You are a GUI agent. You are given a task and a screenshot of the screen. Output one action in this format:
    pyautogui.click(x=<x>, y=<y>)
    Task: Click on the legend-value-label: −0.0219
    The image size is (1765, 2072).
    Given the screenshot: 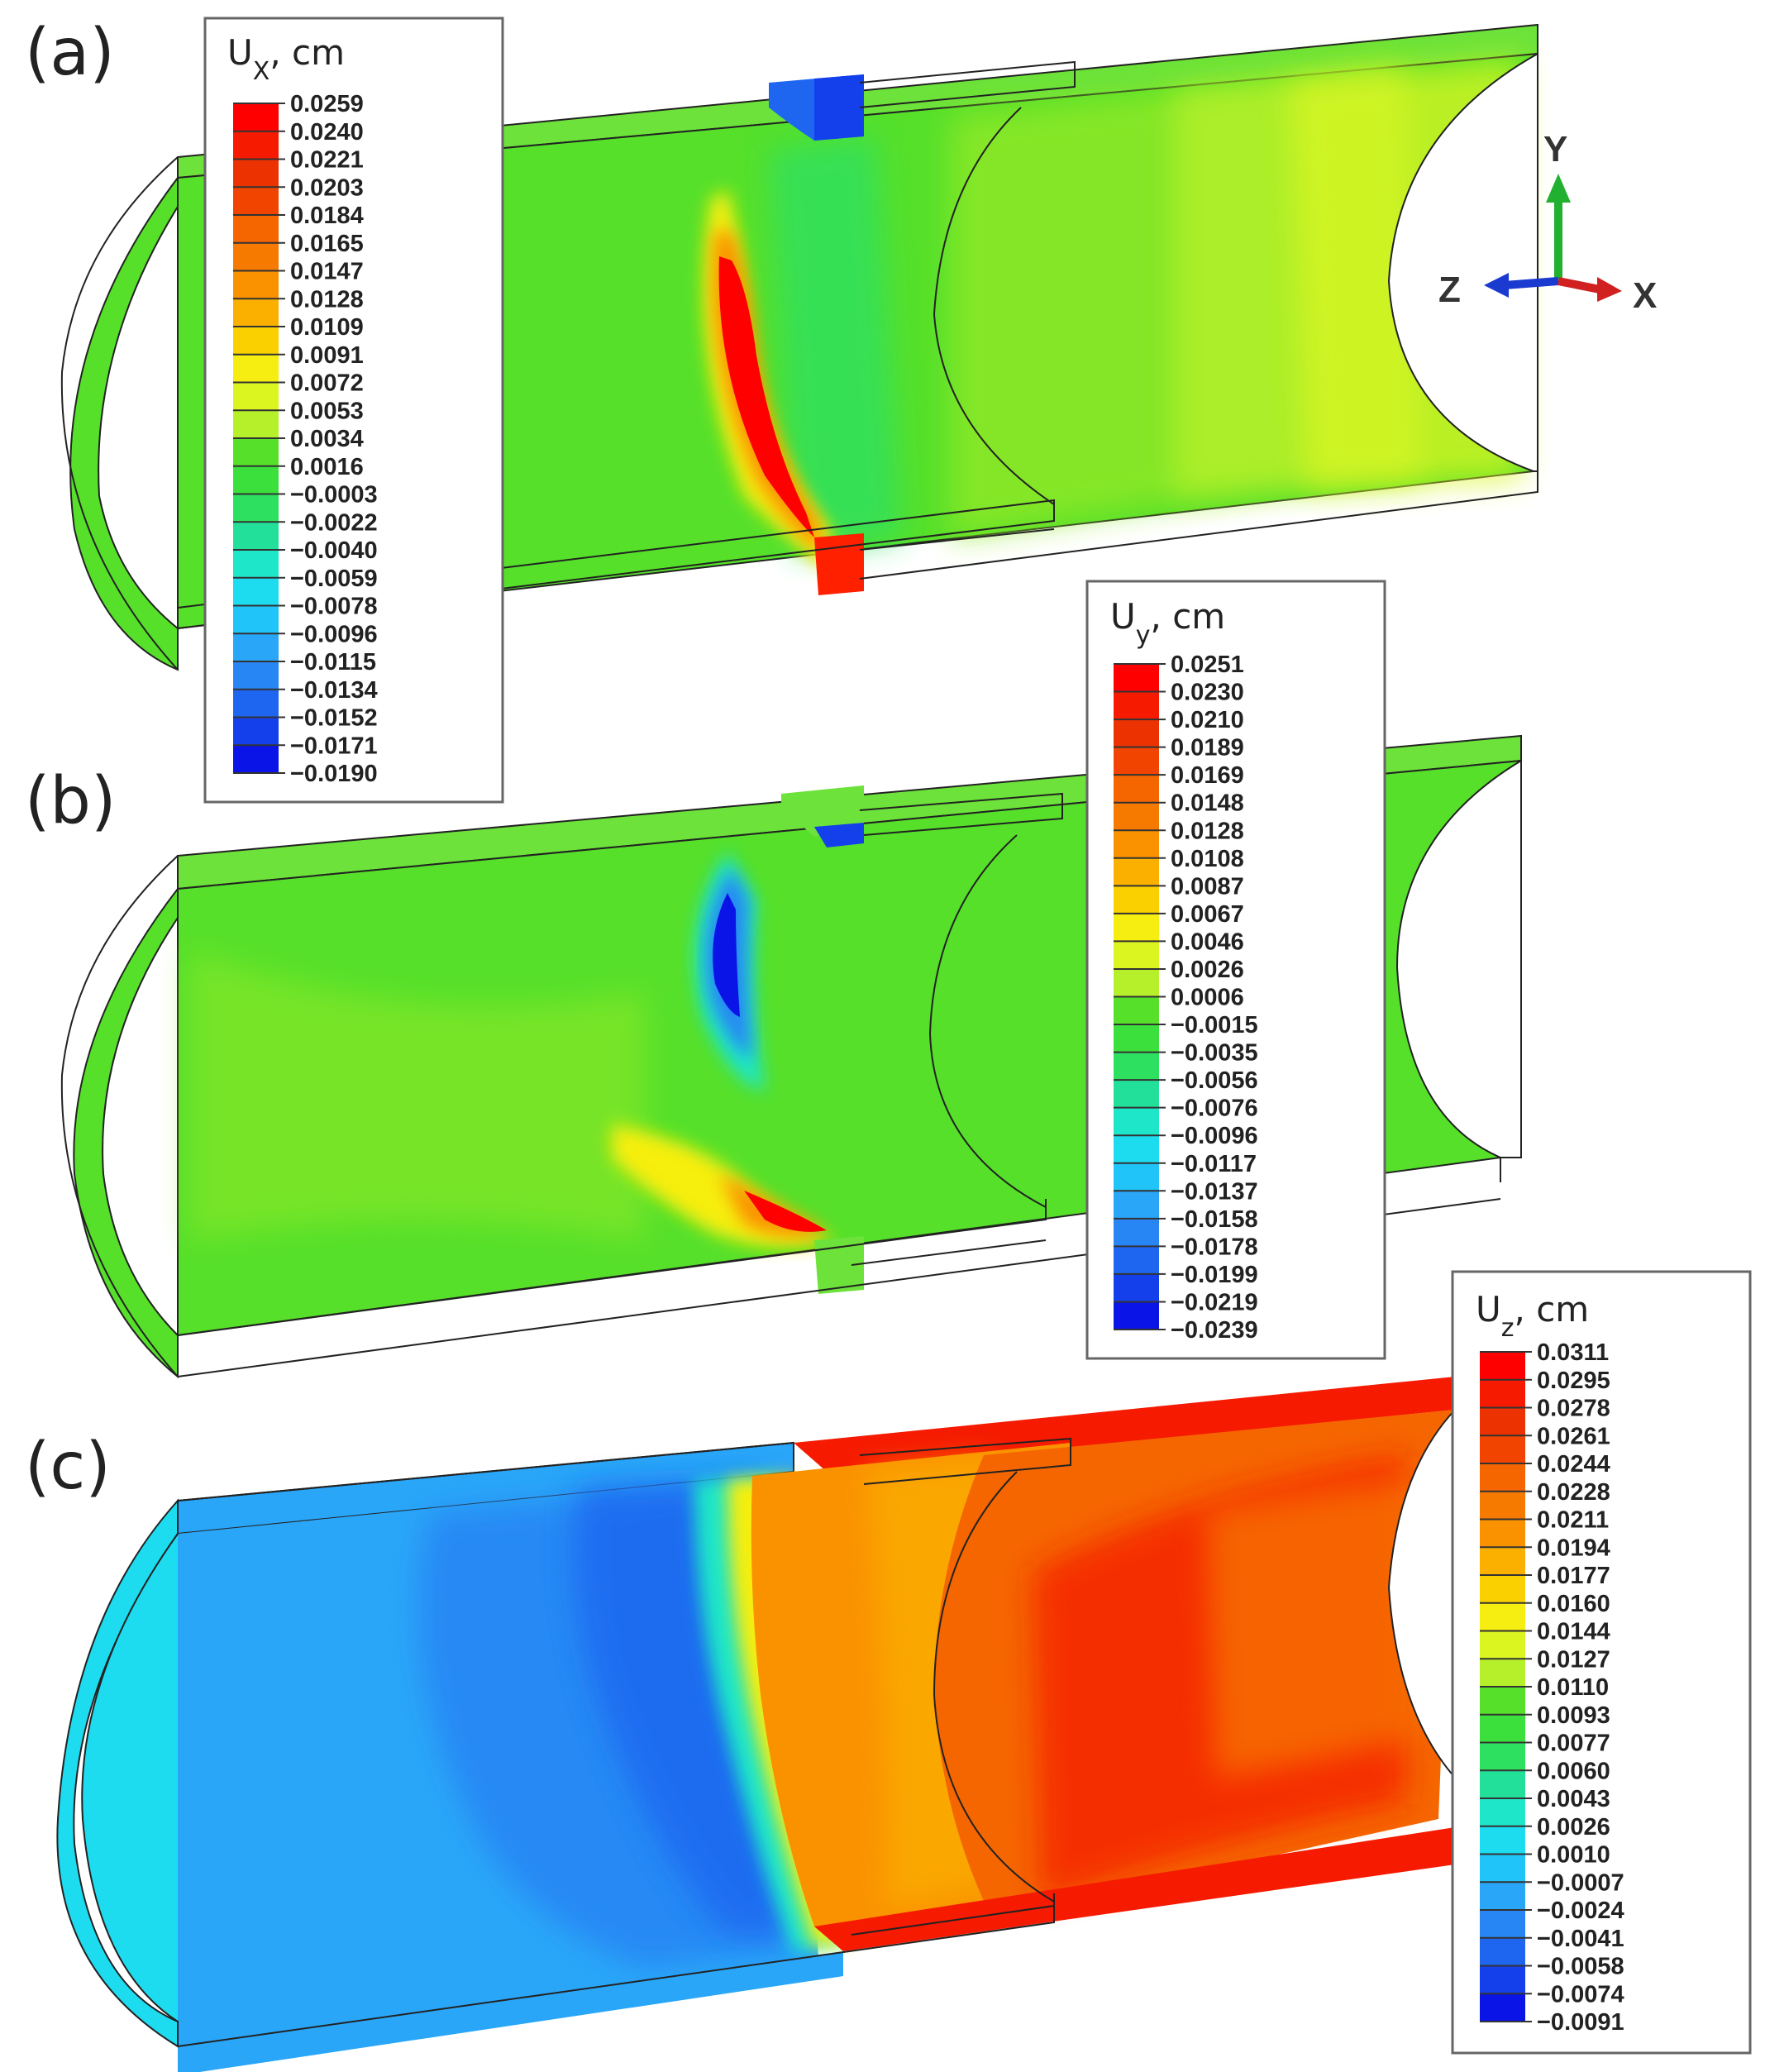 What is the action you would take?
    pyautogui.click(x=1214, y=1302)
    